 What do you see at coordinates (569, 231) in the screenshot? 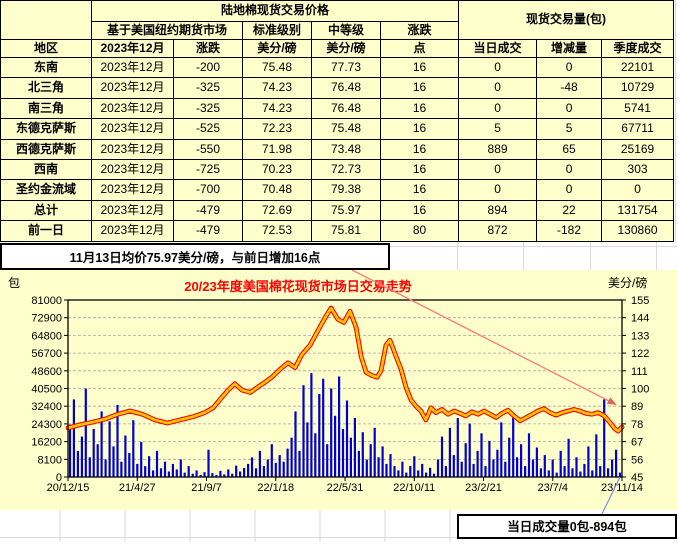
I see `cell-delta: -182` at bounding box center [569, 231].